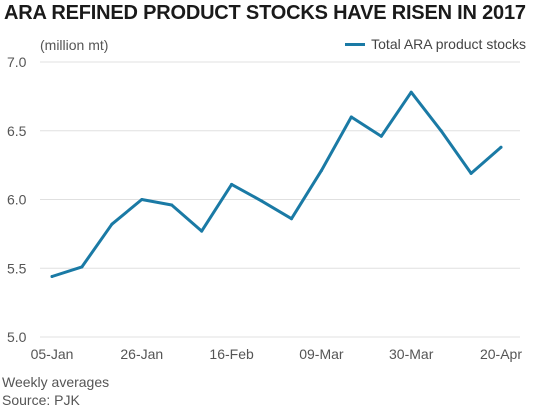 The width and height of the screenshot is (550, 412). I want to click on y-tick-label: 6.5, so click(17, 131).